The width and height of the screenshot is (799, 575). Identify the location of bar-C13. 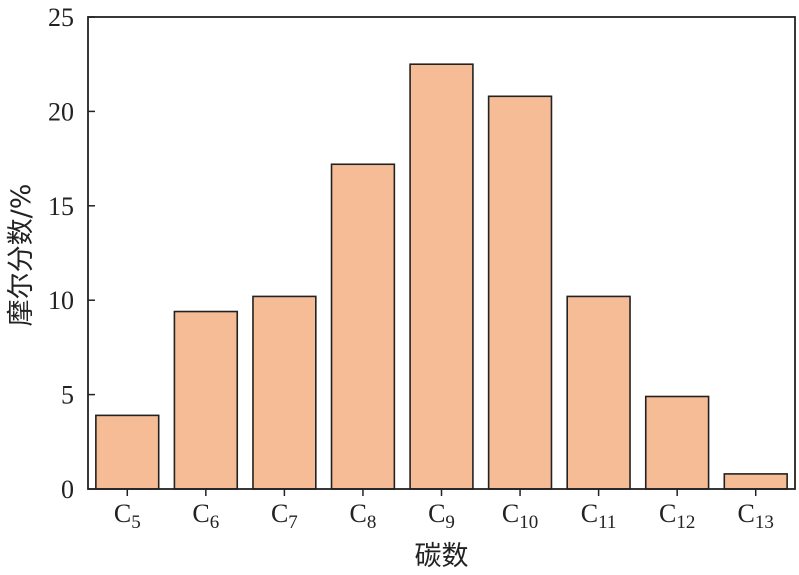
(755, 481).